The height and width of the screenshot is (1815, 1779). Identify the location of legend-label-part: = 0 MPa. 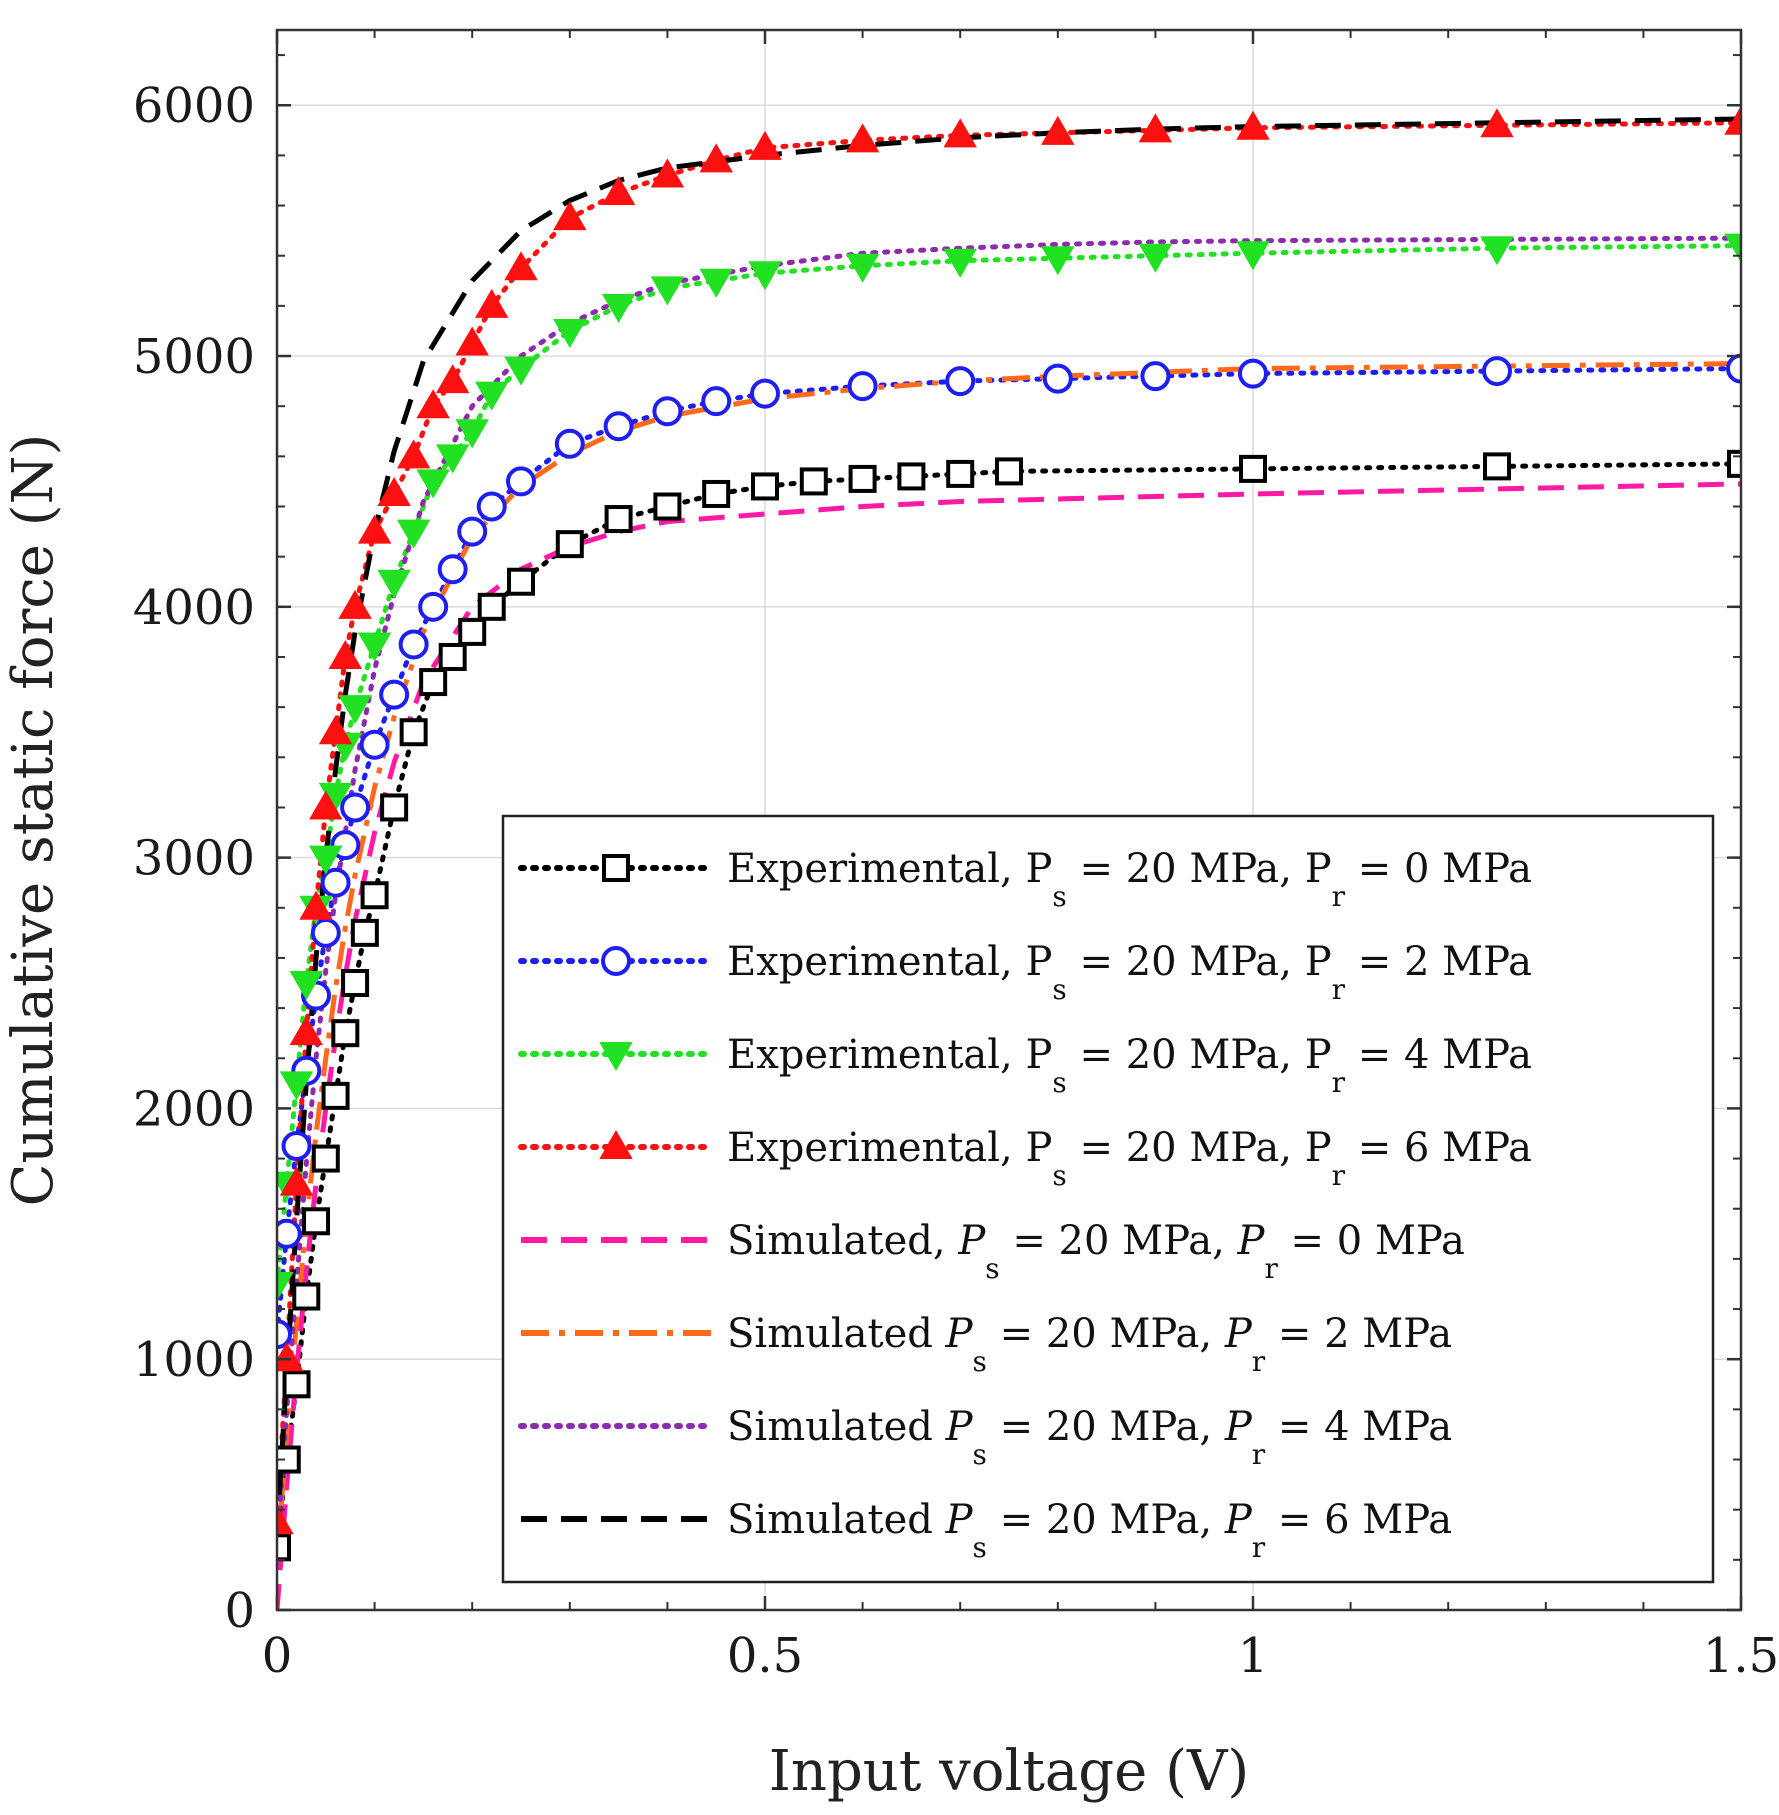
(1438, 869).